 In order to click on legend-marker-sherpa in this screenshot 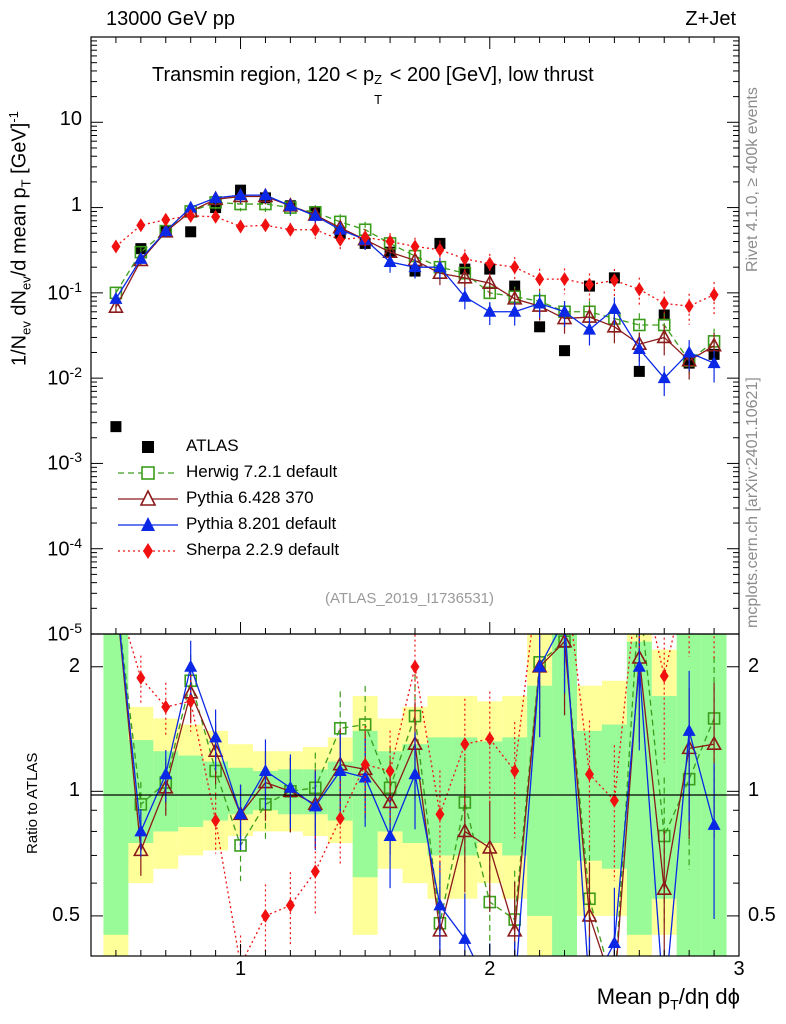, I will do `click(148, 551)`.